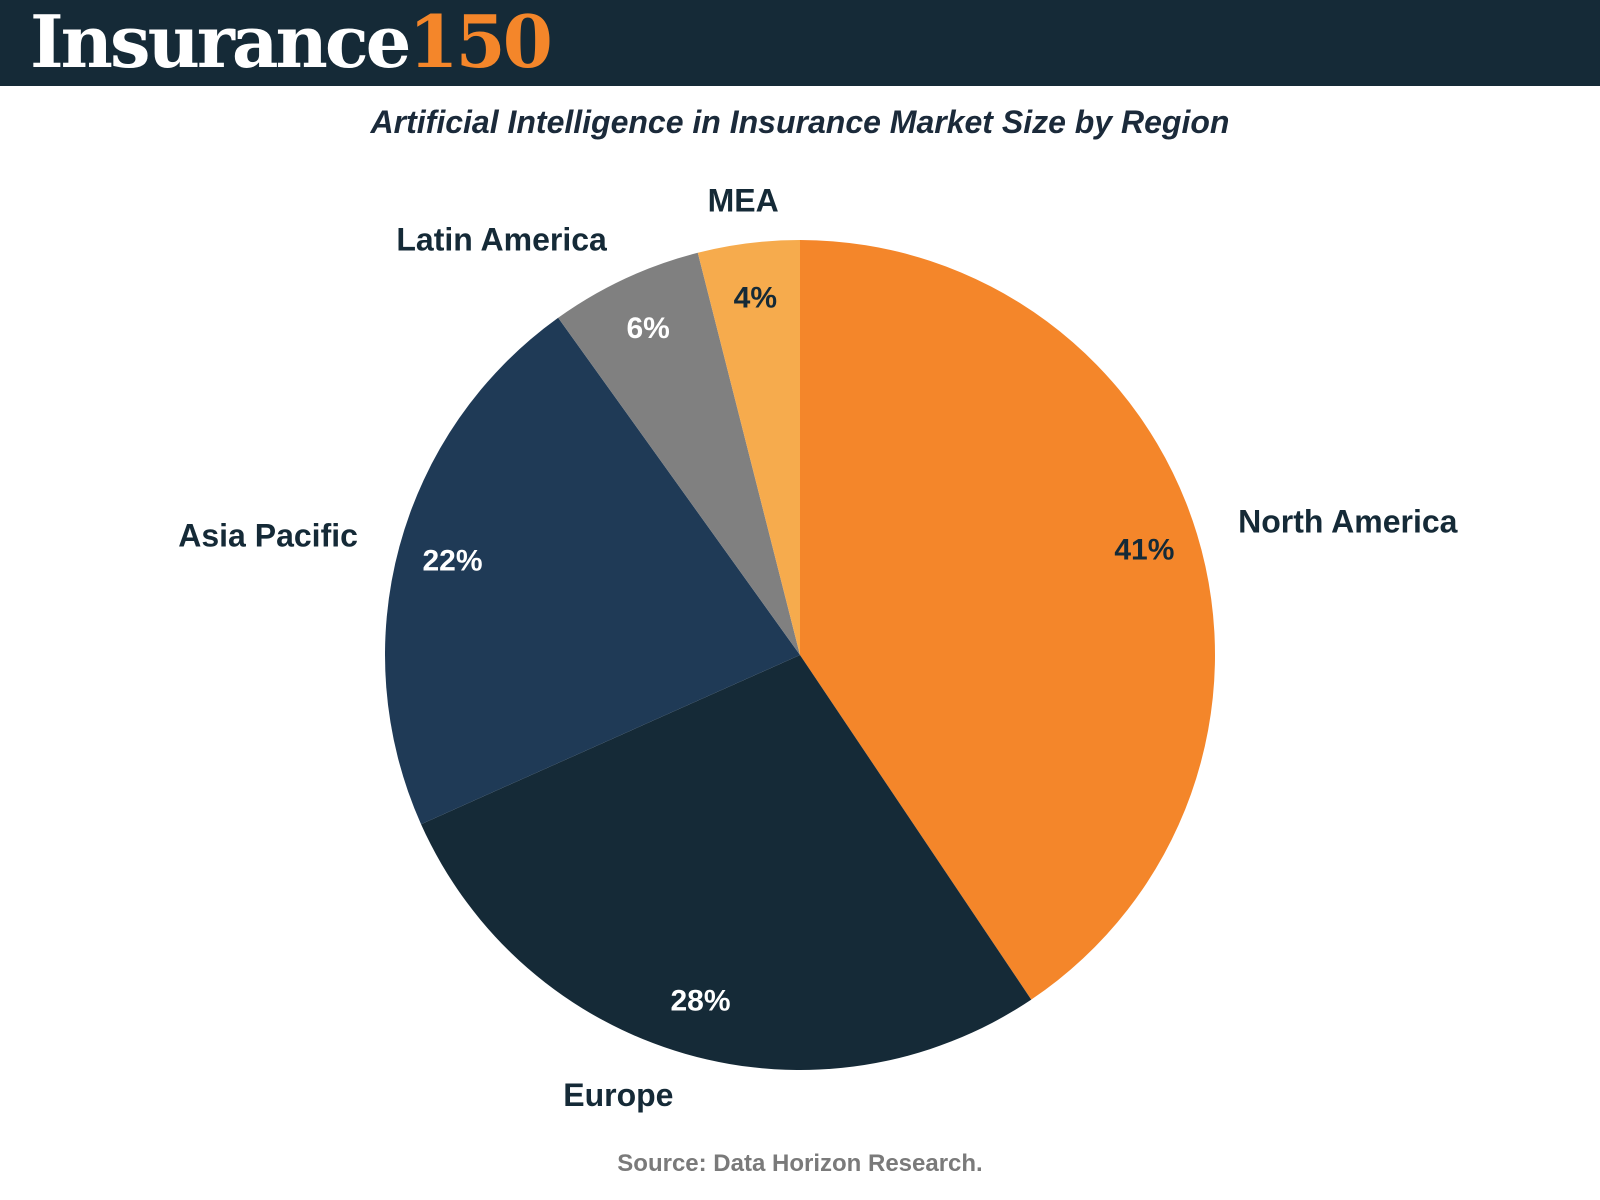 The width and height of the screenshot is (1600, 1200). What do you see at coordinates (743, 201) in the screenshot?
I see `slice-category-label: MEA` at bounding box center [743, 201].